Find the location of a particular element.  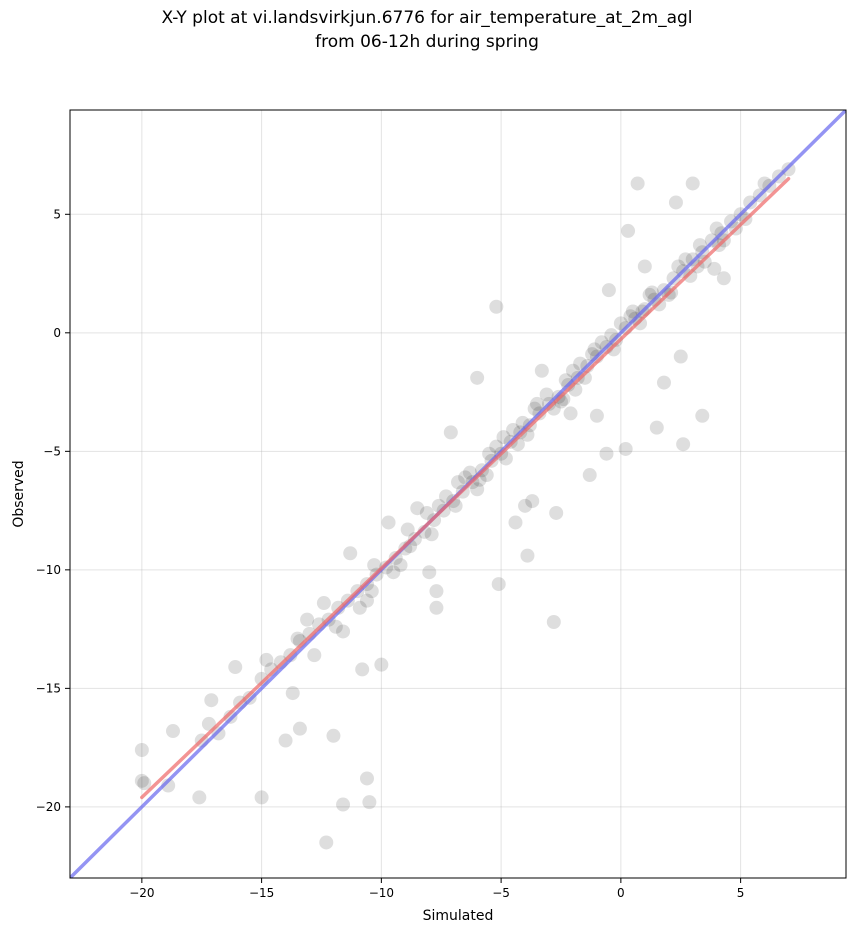

x-tick-label: −5 is located at coordinates (501, 893).